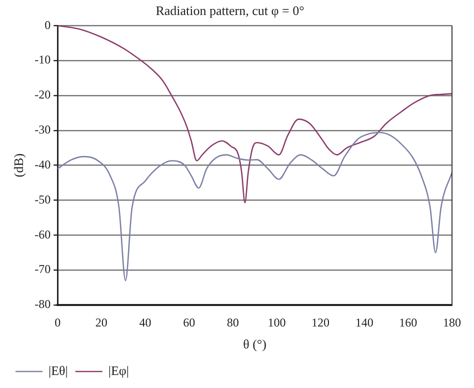 The height and width of the screenshot is (388, 474). What do you see at coordinates (42, 59) in the screenshot?
I see `y-tick-label: -10` at bounding box center [42, 59].